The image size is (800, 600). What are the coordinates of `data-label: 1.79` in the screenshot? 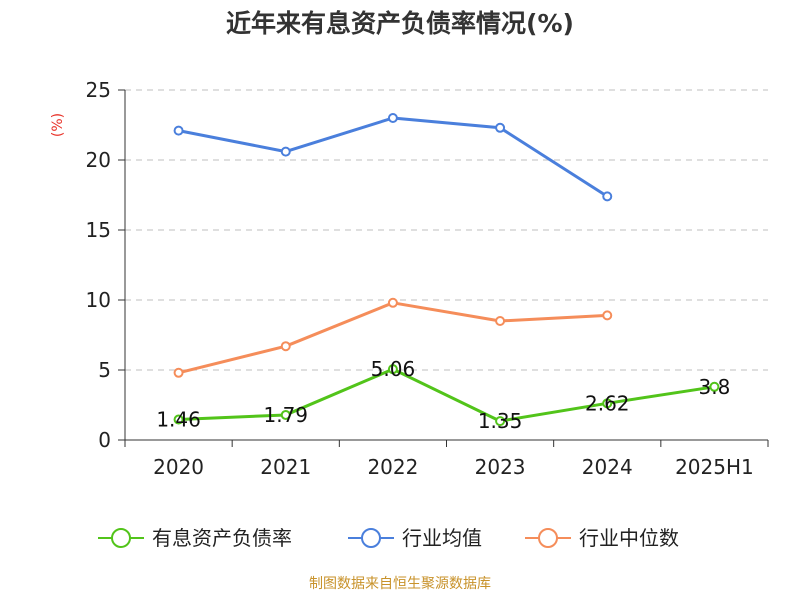 It's located at (285, 415).